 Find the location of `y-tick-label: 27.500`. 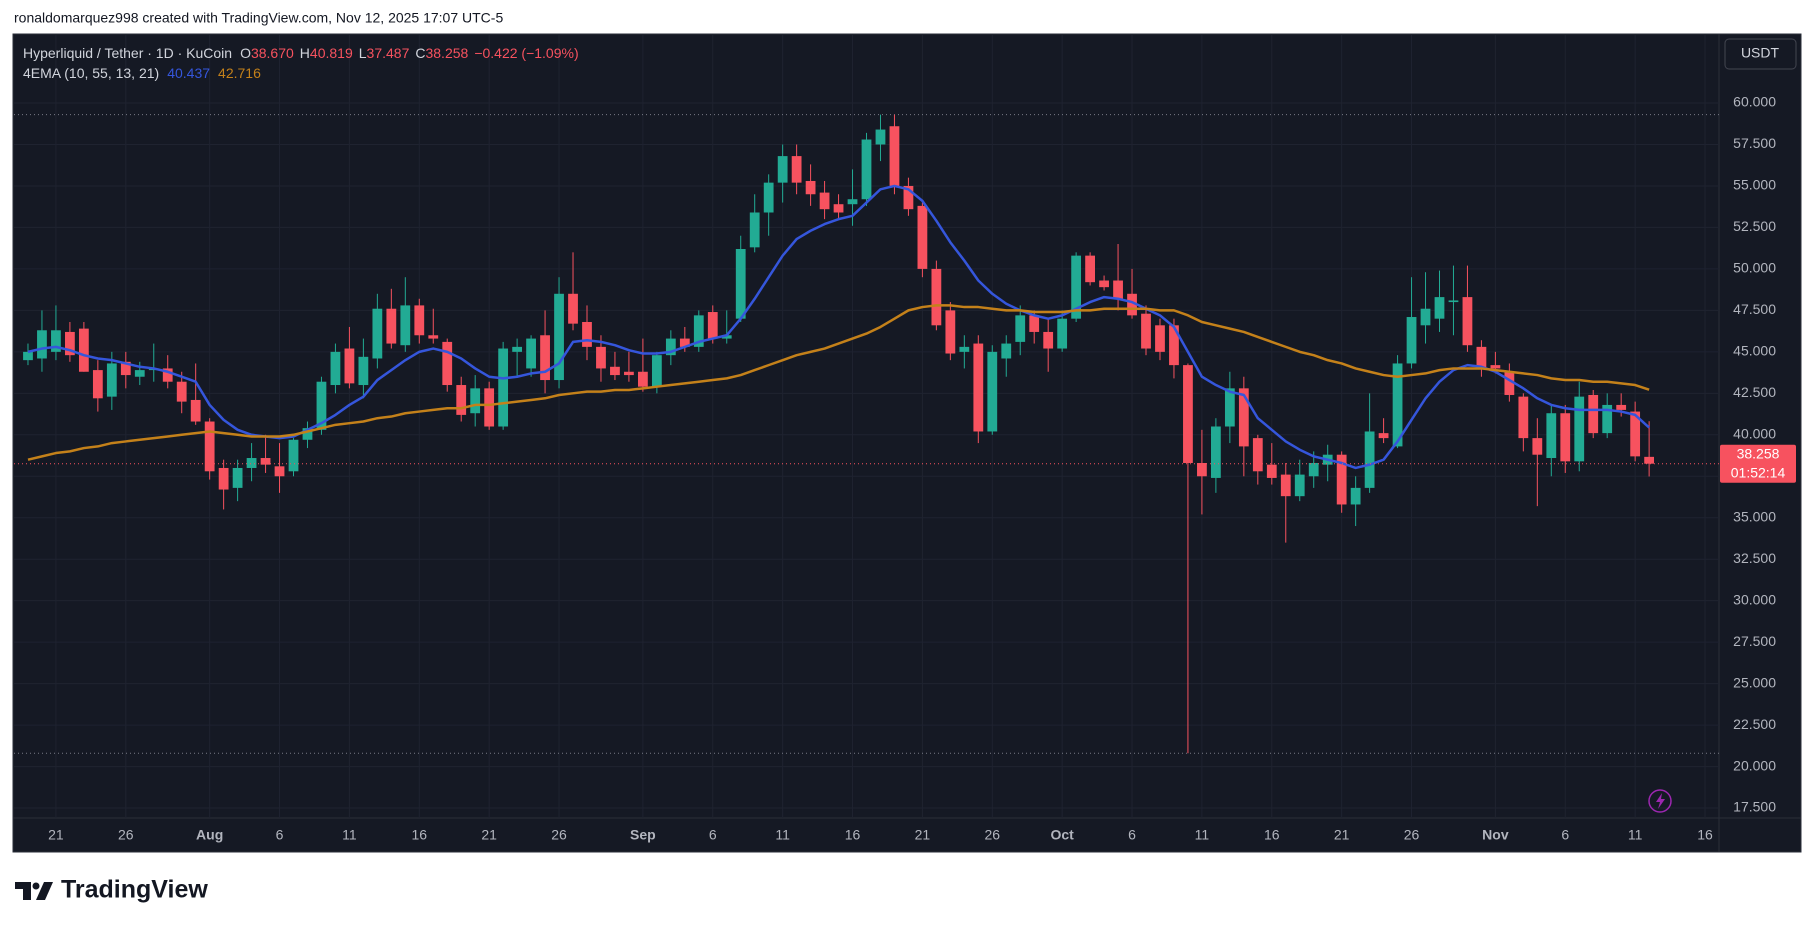

y-tick-label: 27.500 is located at coordinates (1754, 641).